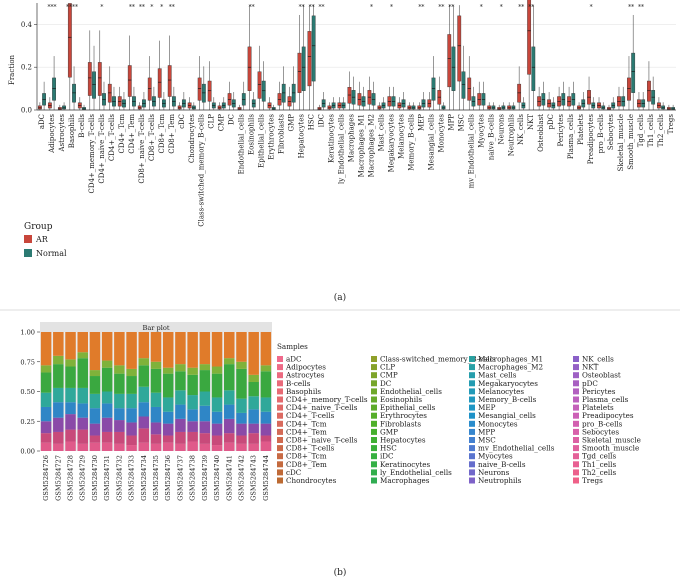  What do you see at coordinates (241, 478) in the screenshot?
I see `x-tick-label: GSM5284742` at bounding box center [241, 478].